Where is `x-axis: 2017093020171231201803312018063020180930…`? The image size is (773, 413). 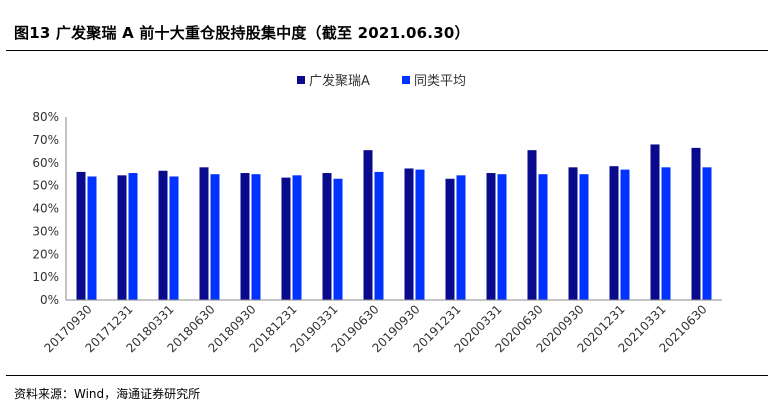 x-axis: 2017093020171231201803312018063020180930… is located at coordinates (382, 327).